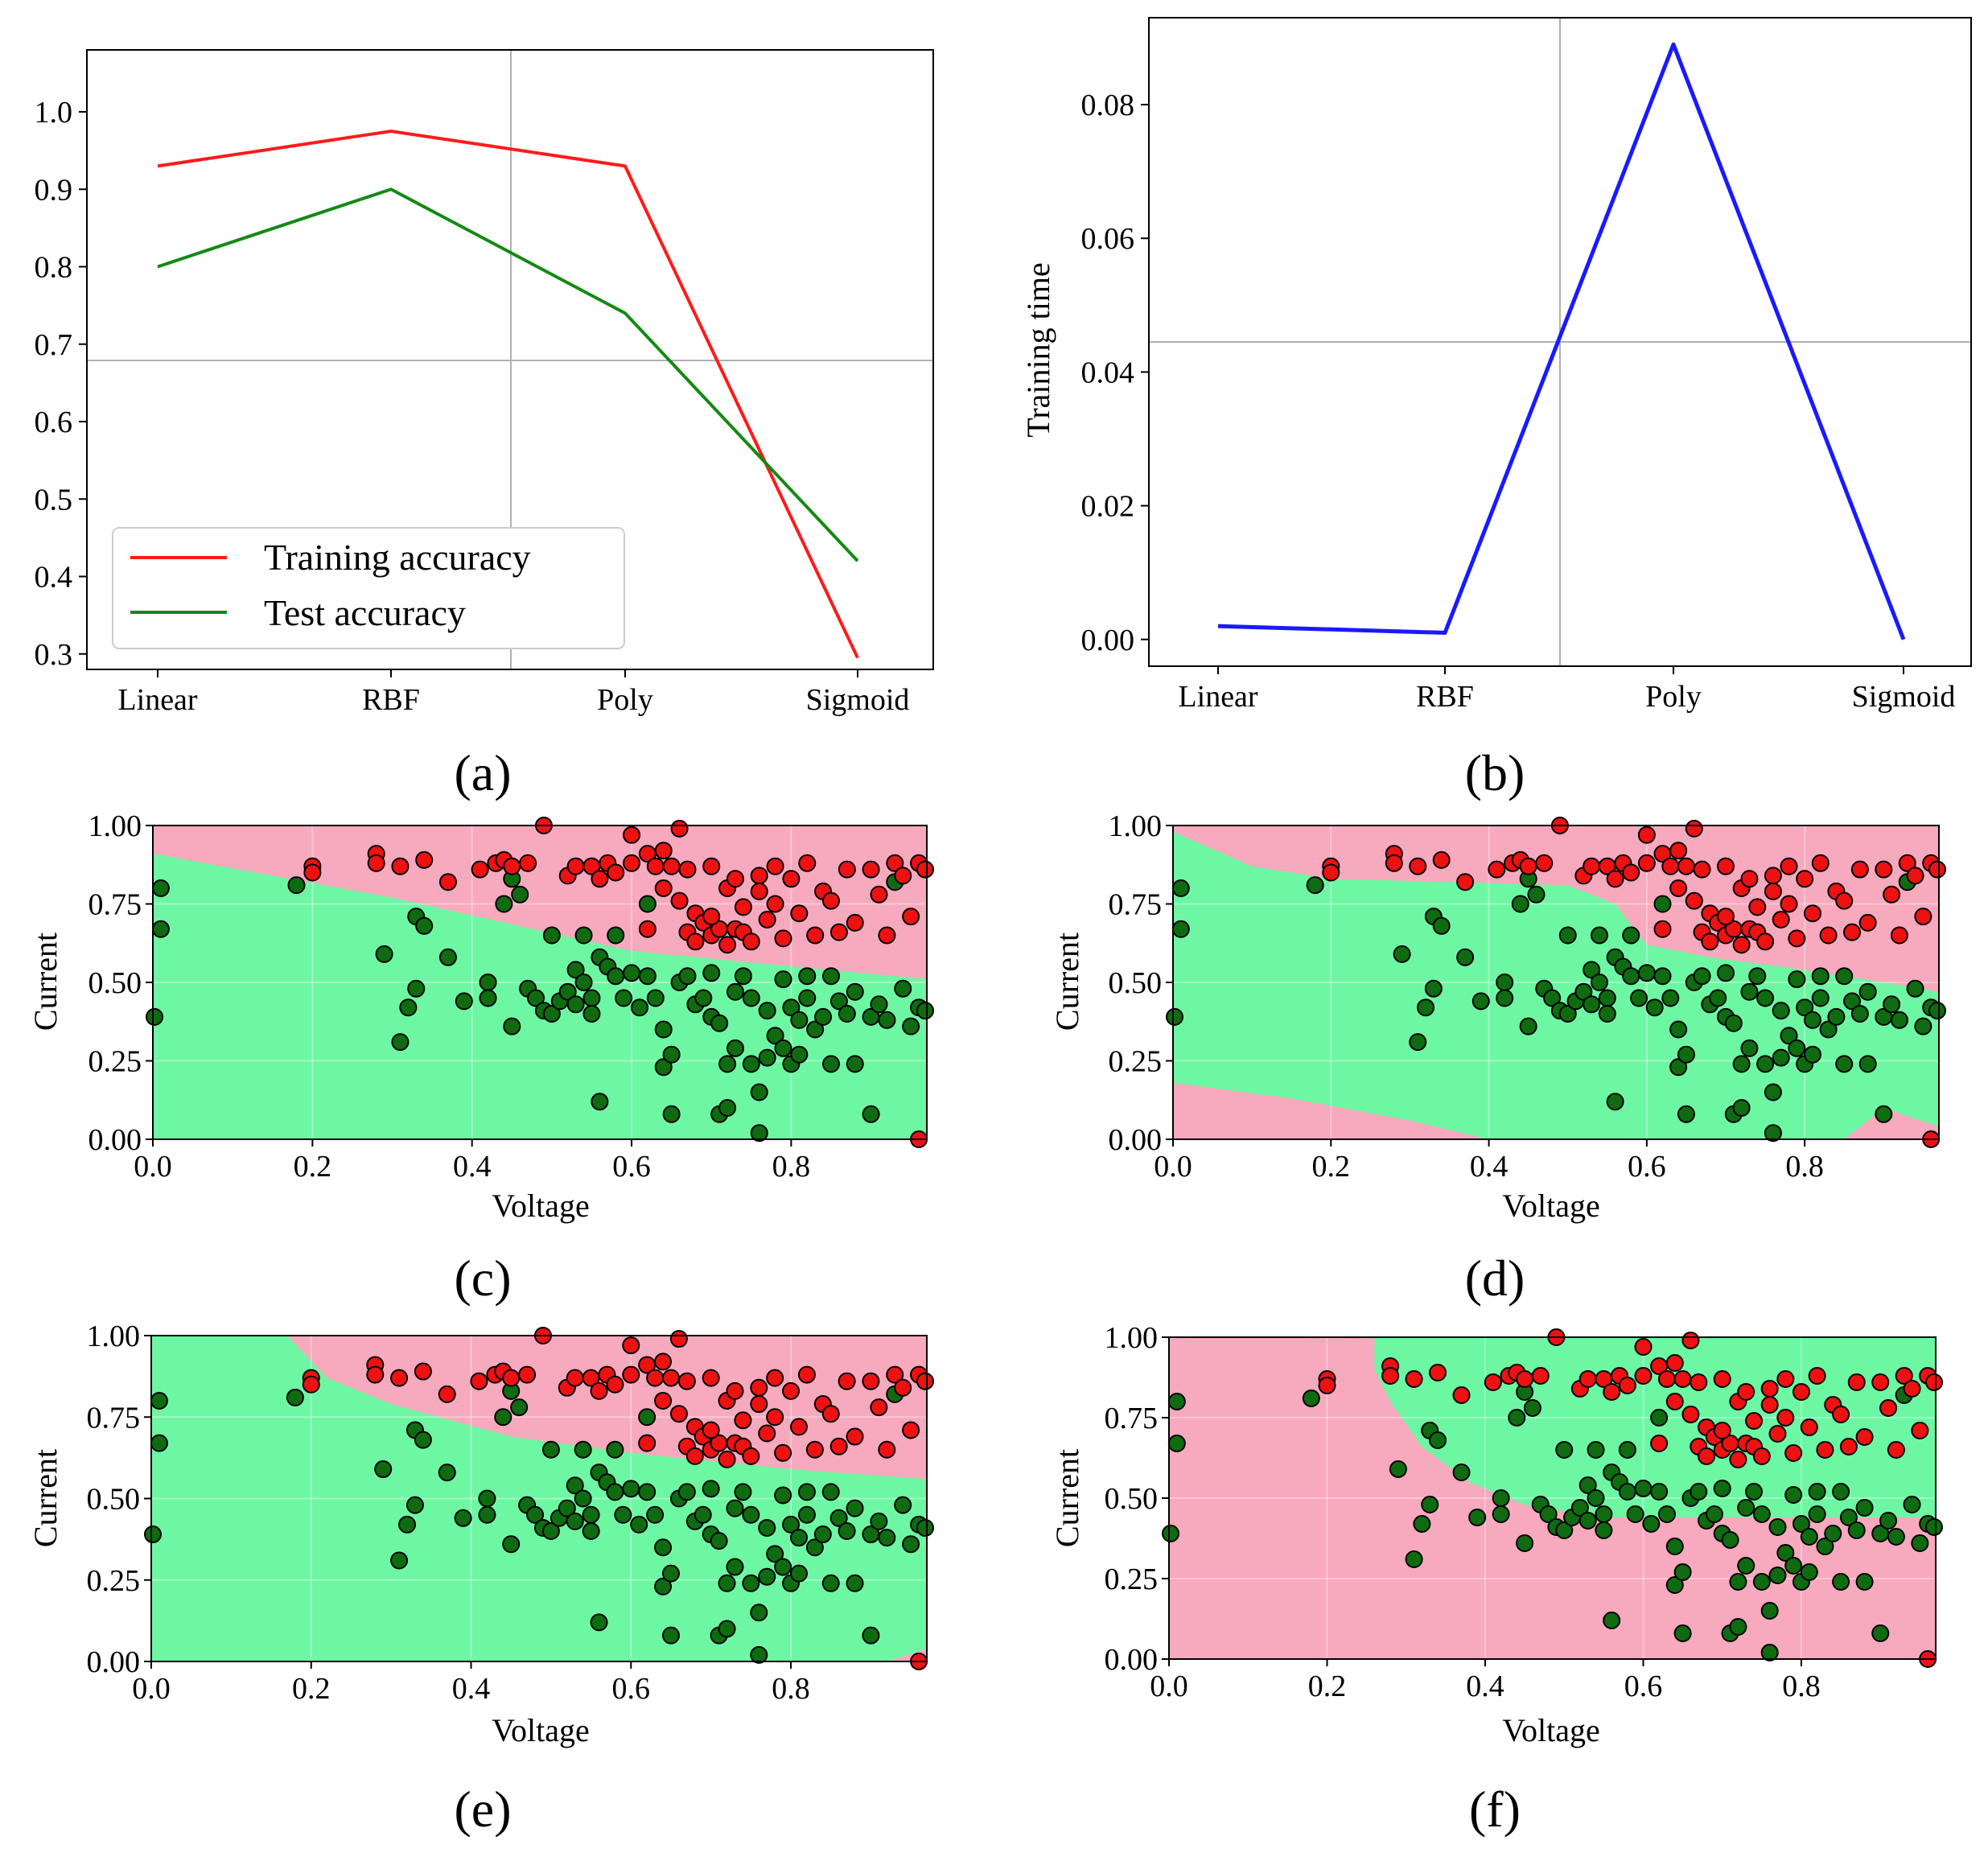 The image size is (1988, 1861). What do you see at coordinates (482, 1278) in the screenshot?
I see `panel-c-caption: (c)` at bounding box center [482, 1278].